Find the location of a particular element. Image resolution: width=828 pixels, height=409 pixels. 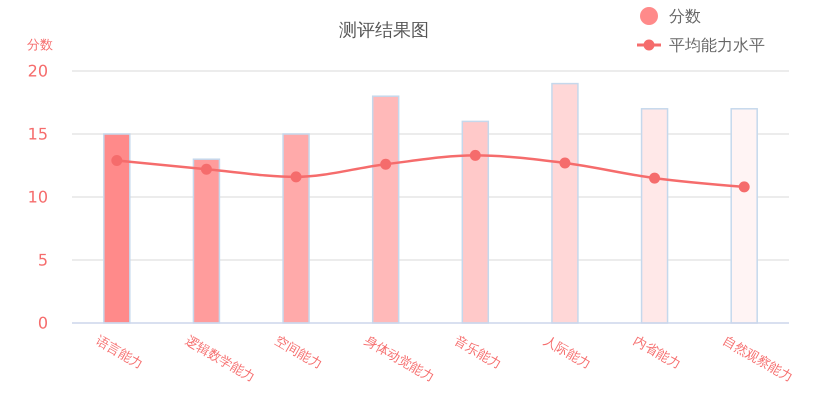

legend-label: 平均能力水平 is located at coordinates (717, 45).